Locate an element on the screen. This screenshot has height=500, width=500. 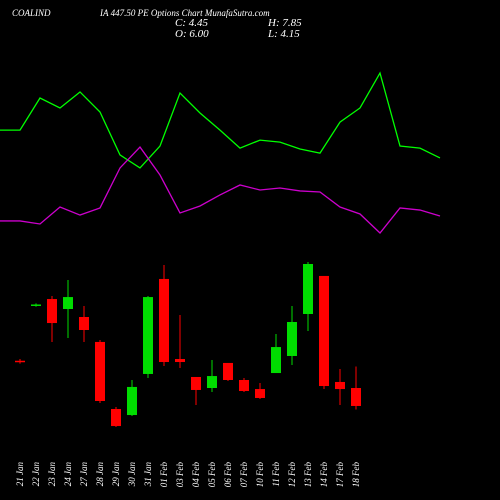
x-tick-label: 31 Jan is located at coordinates (148, 475).